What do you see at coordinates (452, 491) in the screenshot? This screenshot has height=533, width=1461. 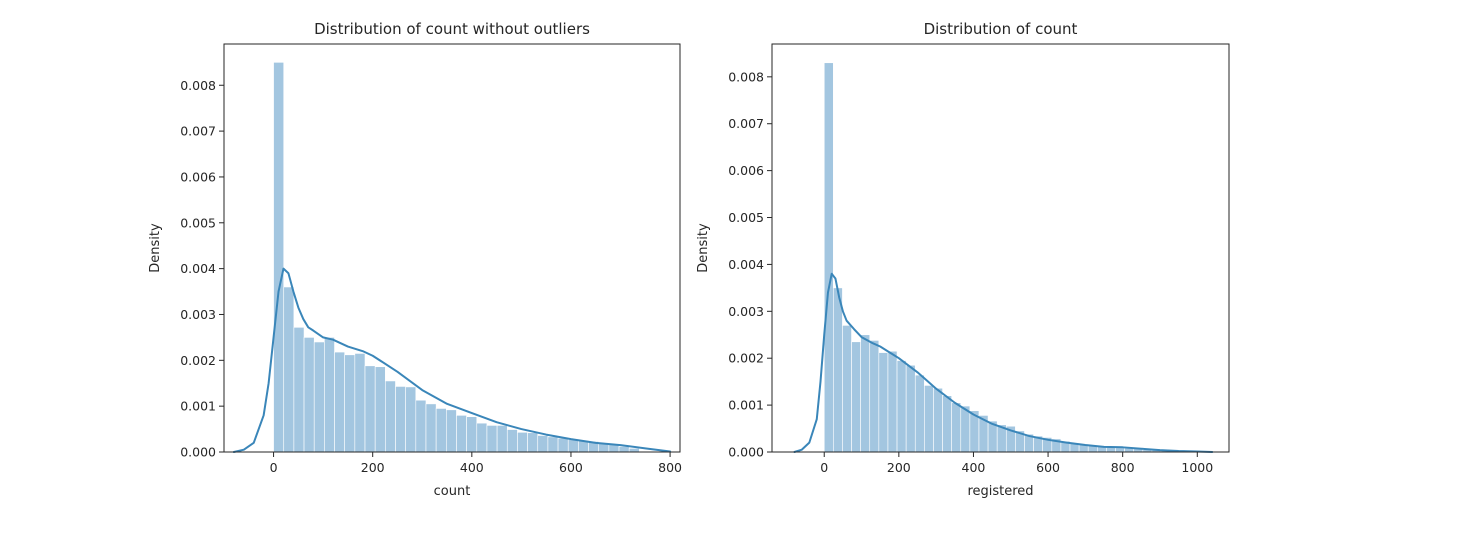 I see `x-axis-label: count` at bounding box center [452, 491].